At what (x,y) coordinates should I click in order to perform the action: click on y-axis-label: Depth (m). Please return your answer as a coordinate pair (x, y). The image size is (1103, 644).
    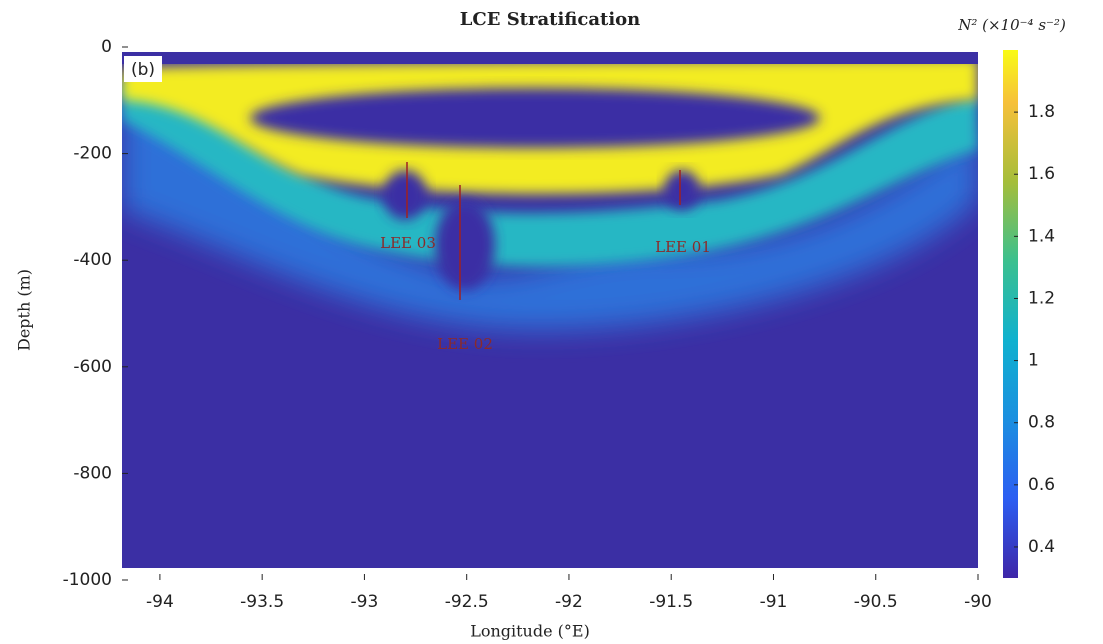
    Looking at the image, I should click on (24, 310).